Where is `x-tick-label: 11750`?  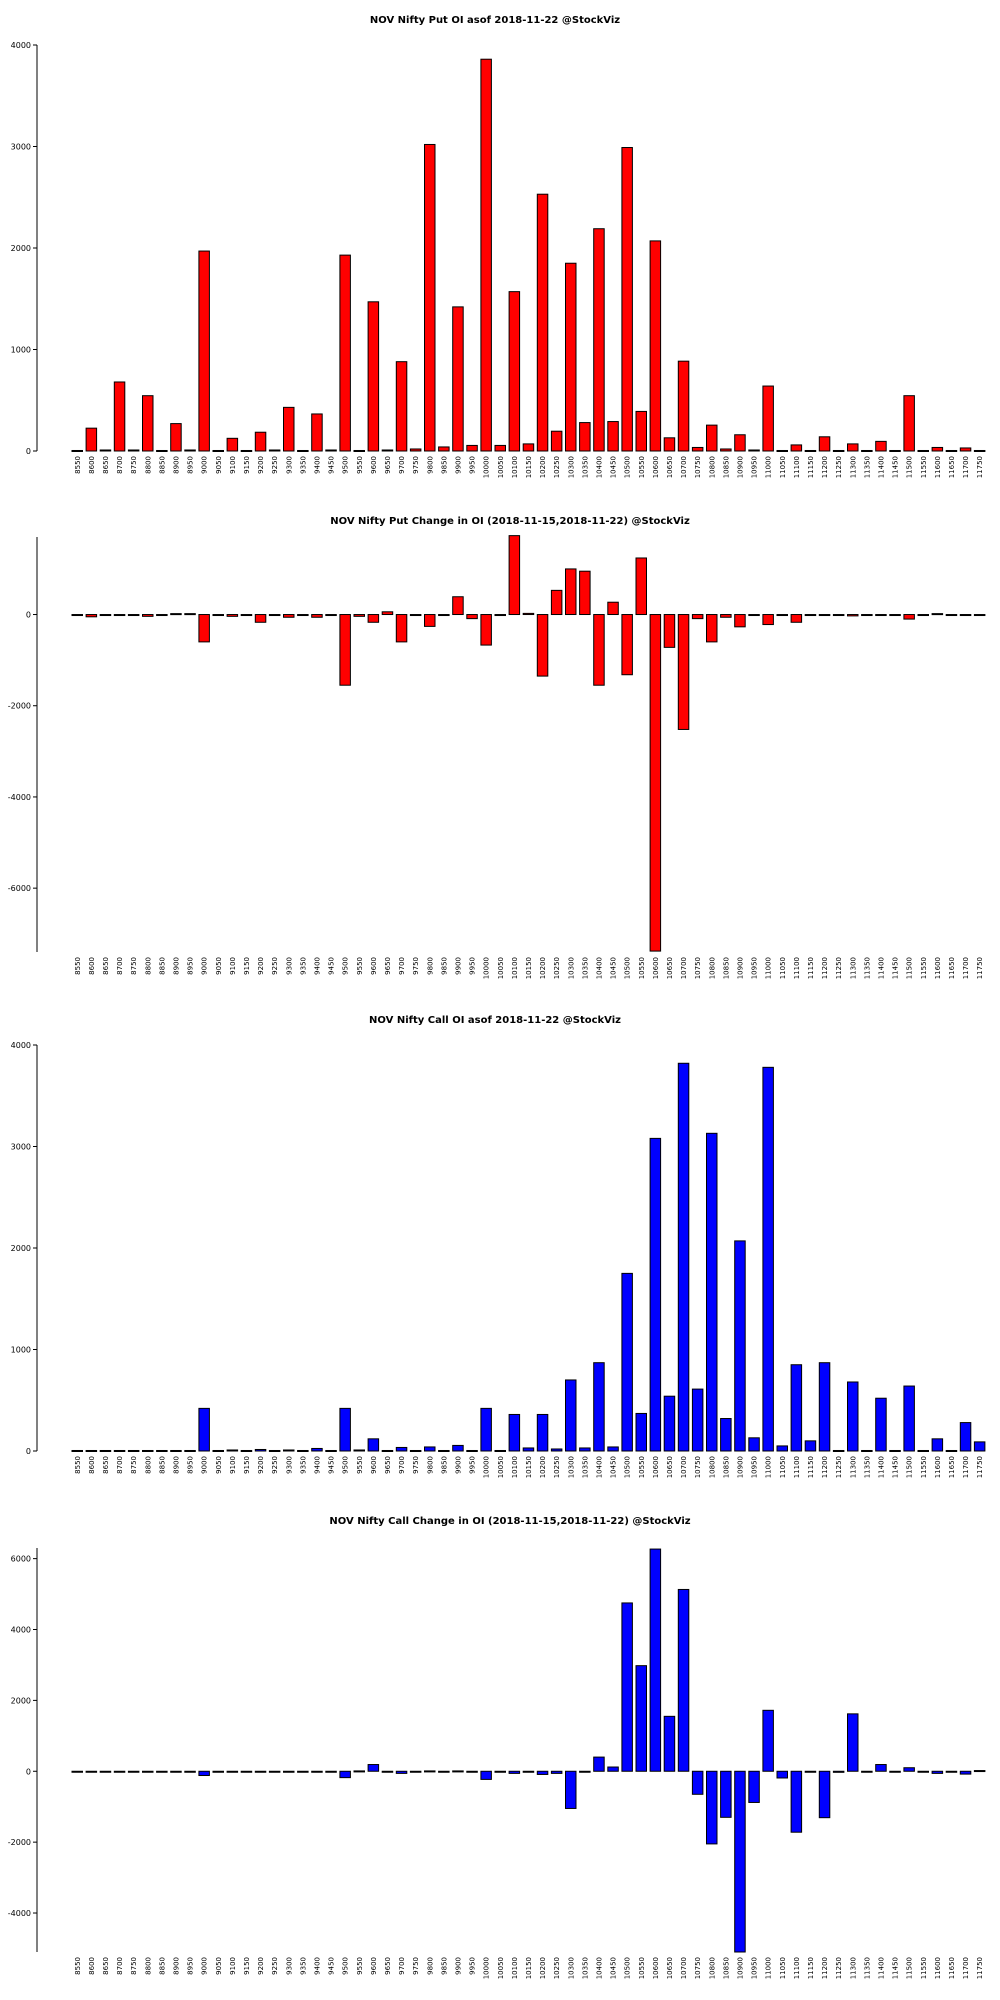 x-tick-label: 11750 is located at coordinates (980, 968).